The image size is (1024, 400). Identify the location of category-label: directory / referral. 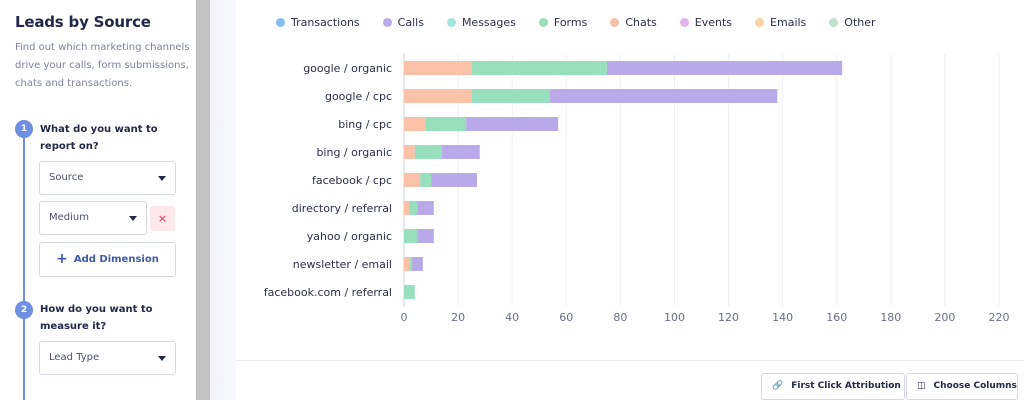
(342, 208).